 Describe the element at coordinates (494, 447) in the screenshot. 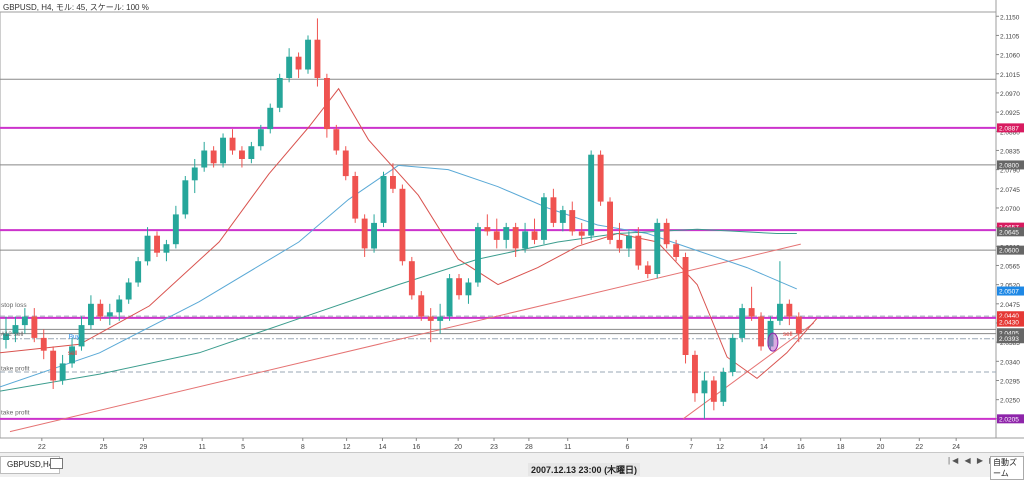

I see `x-tick-label: 23` at that location.